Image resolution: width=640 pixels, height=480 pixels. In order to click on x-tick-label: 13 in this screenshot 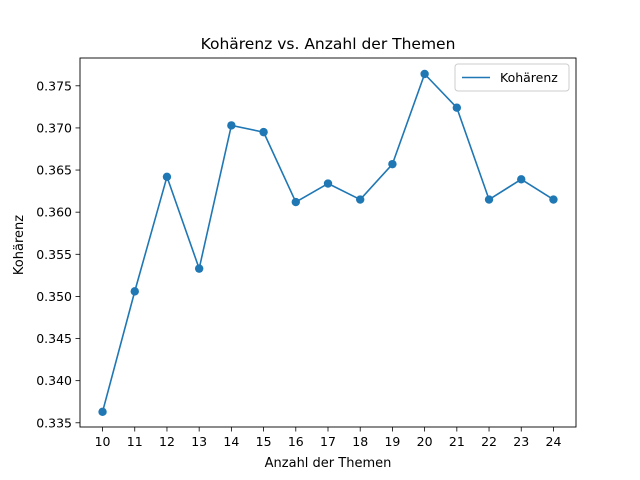, I will do `click(199, 441)`.